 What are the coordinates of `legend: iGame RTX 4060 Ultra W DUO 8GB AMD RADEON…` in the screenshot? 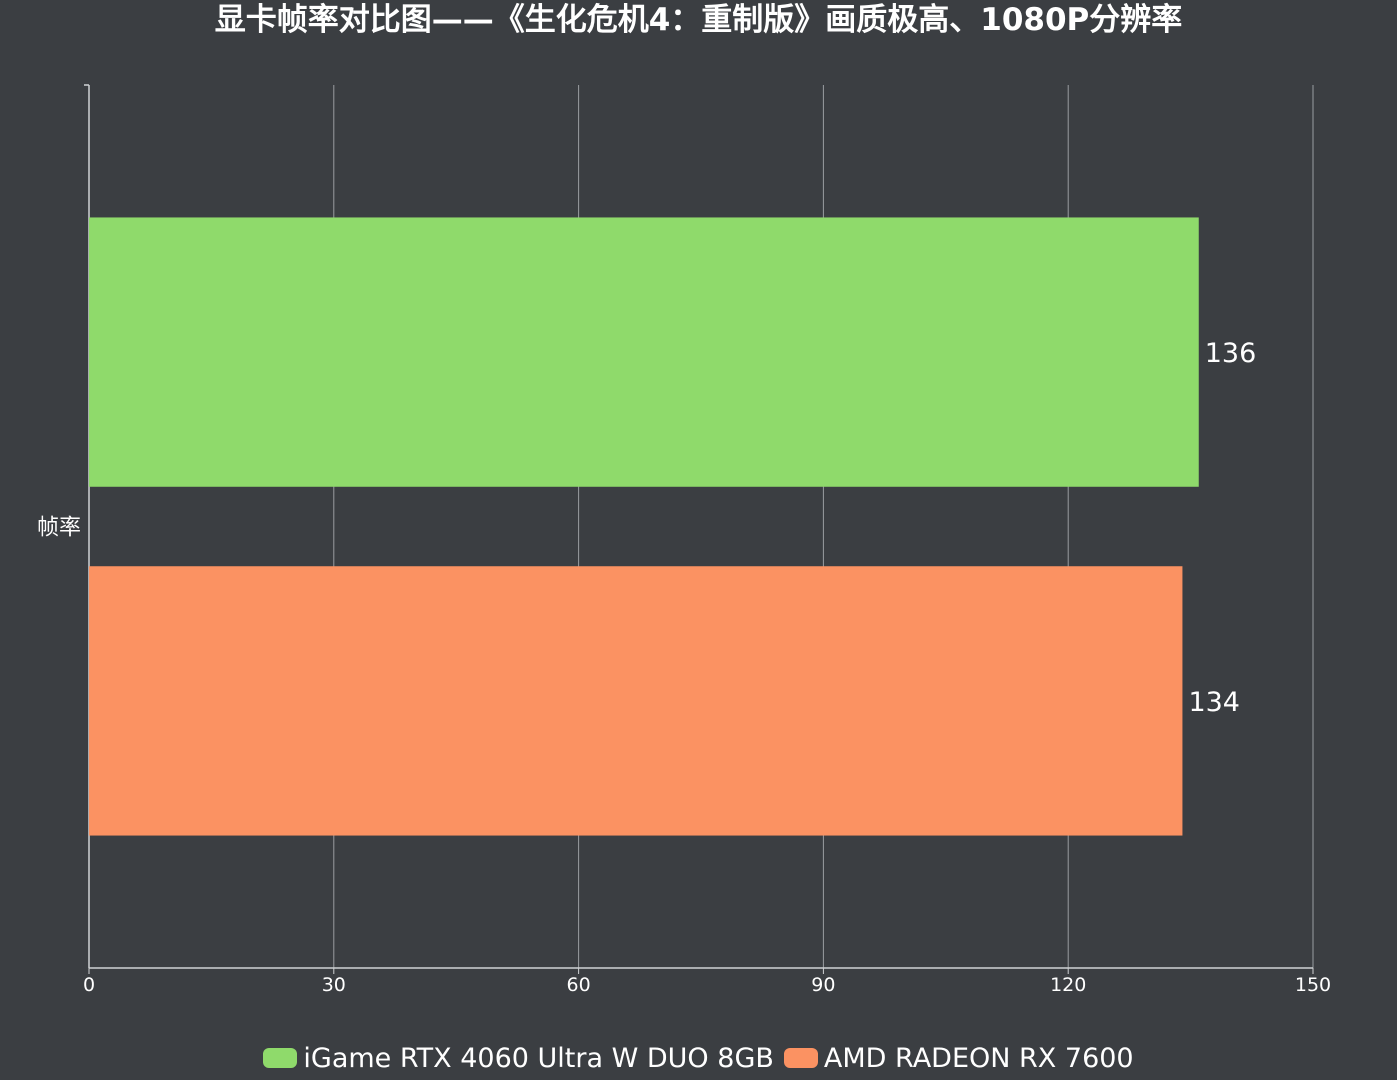 It's located at (698, 1058).